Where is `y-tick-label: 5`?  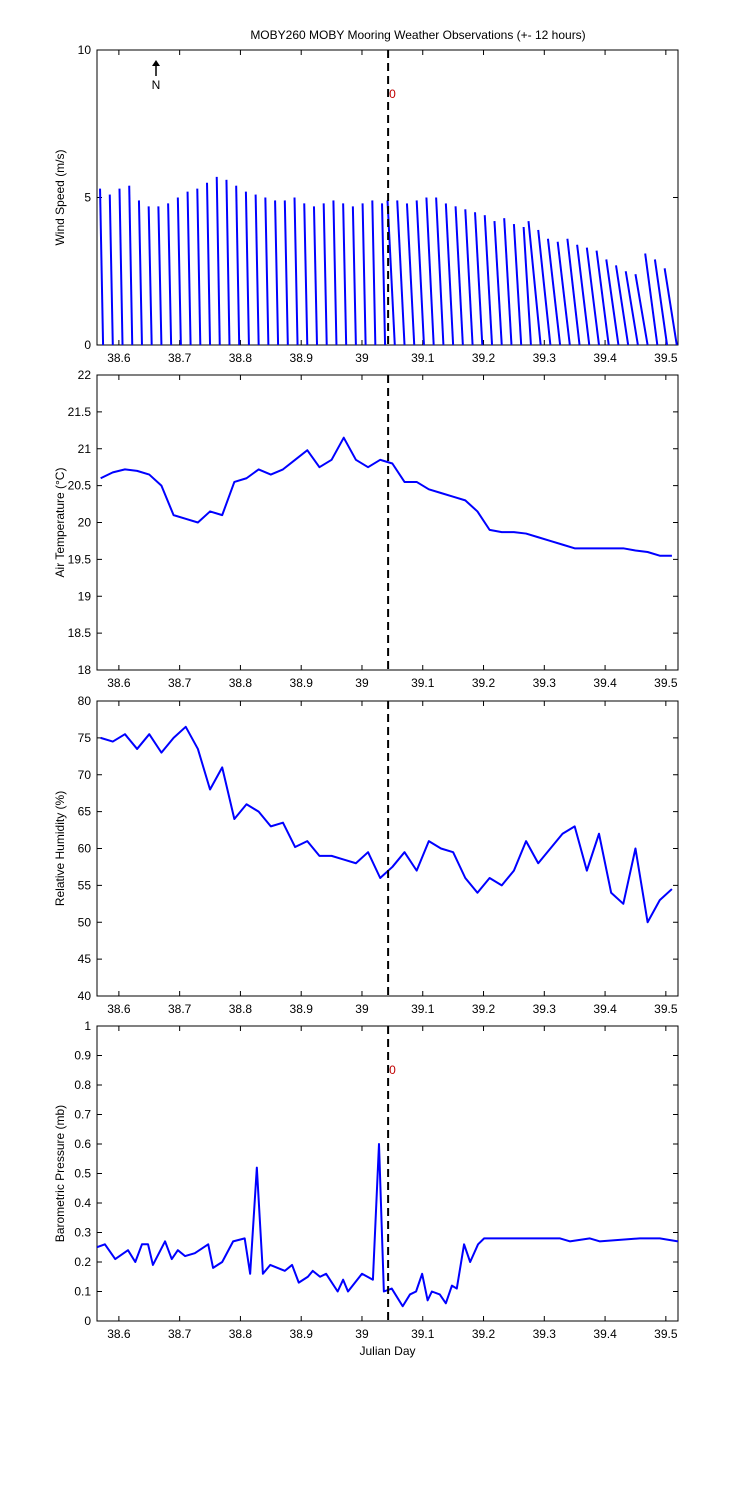 y-tick-label: 5 is located at coordinates (87, 198).